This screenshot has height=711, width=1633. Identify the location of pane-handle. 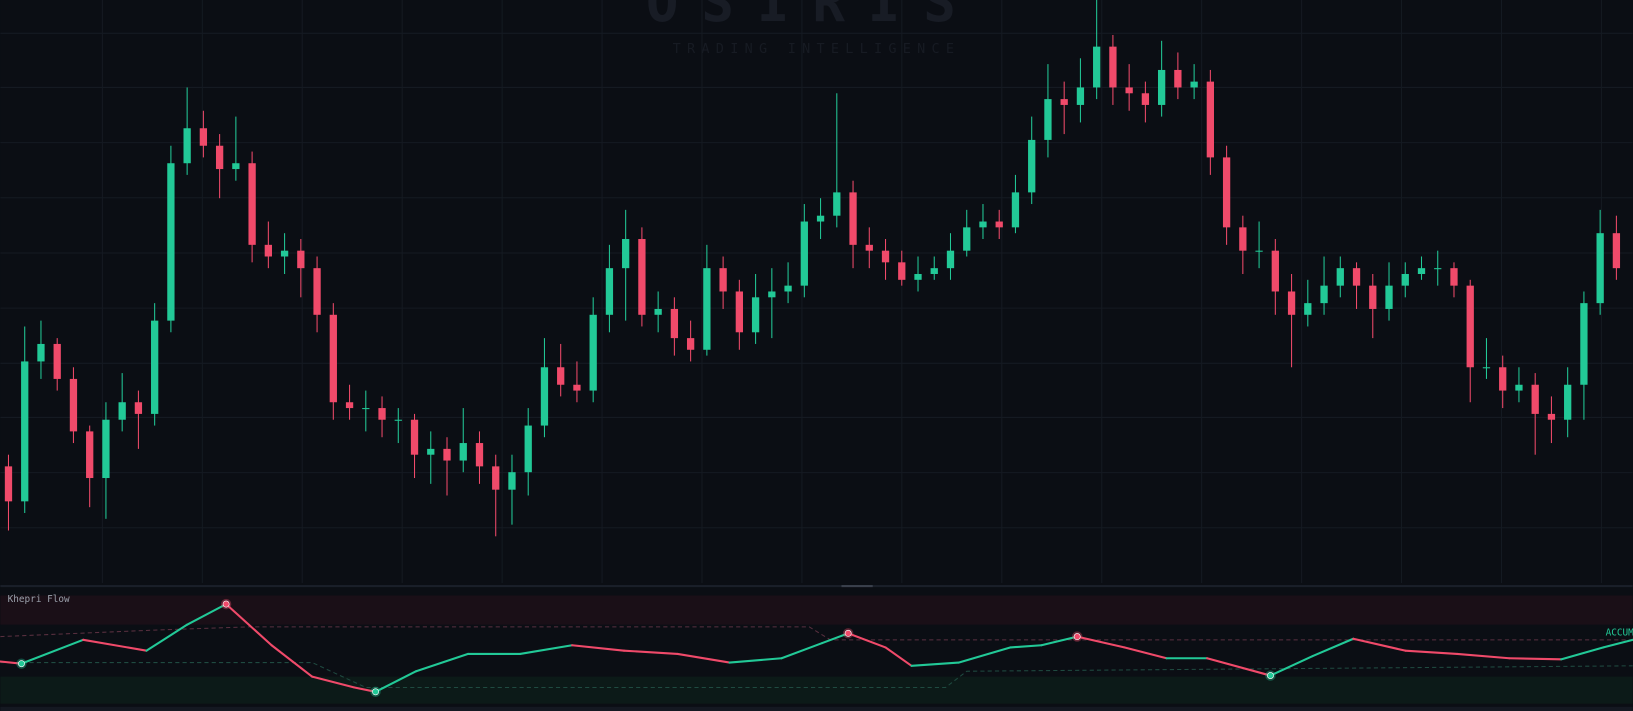
(857, 586).